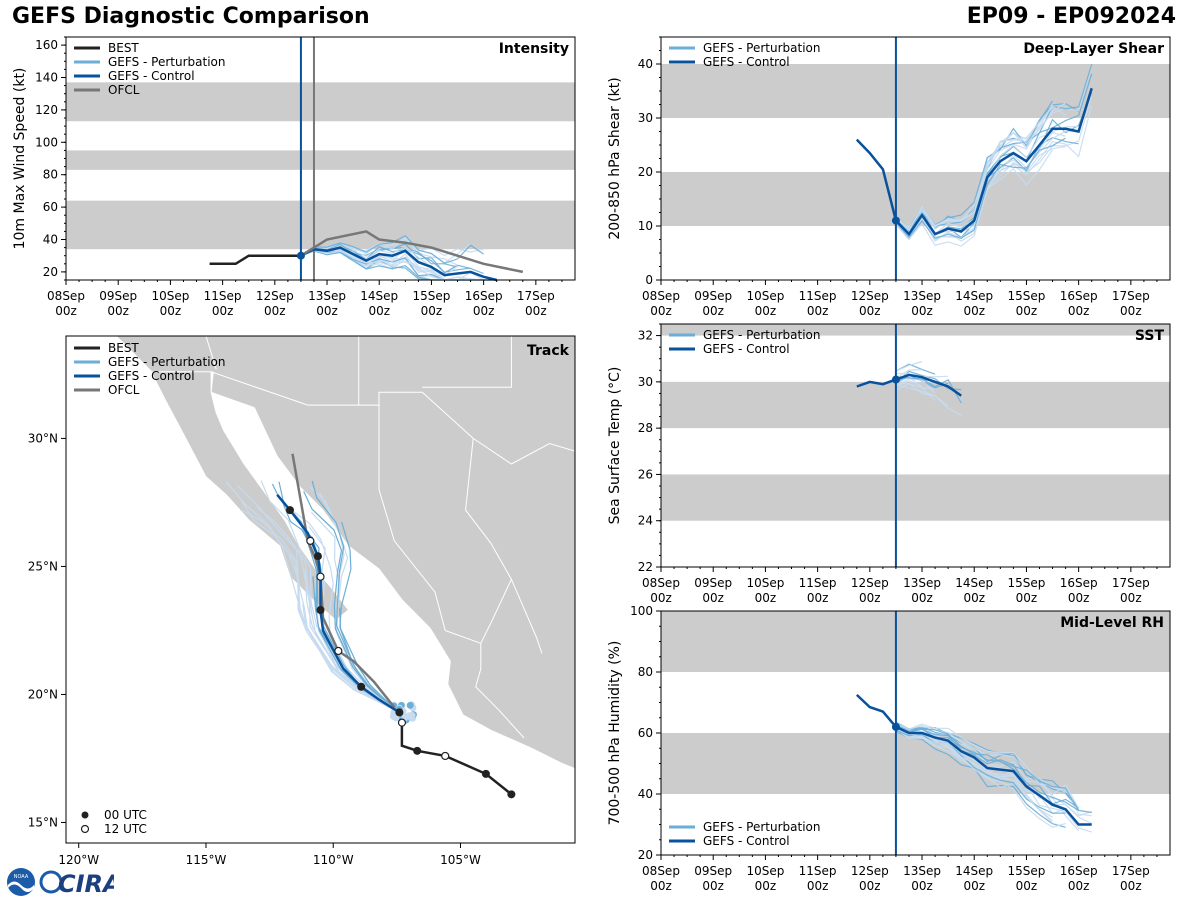  Describe the element at coordinates (125, 829) in the screenshot. I see `utc12-label: 12 UTC` at that location.